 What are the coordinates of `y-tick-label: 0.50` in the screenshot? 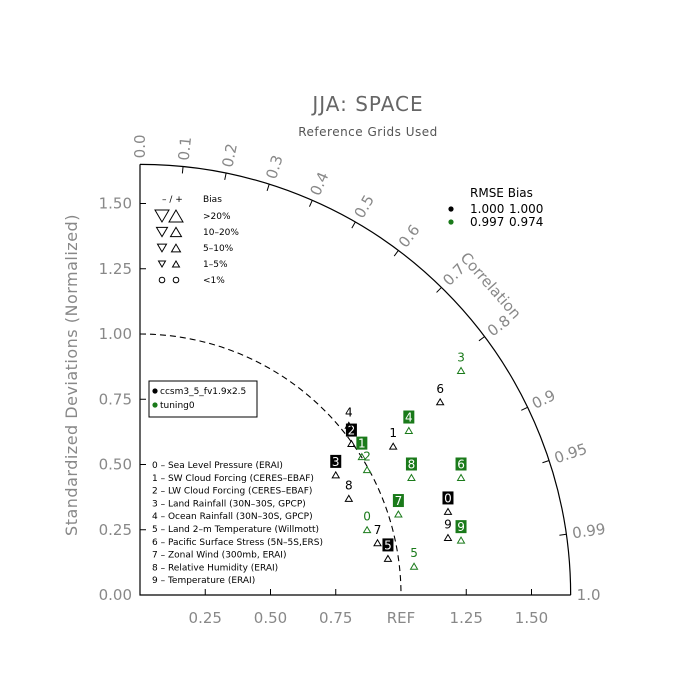 It's located at (115, 465).